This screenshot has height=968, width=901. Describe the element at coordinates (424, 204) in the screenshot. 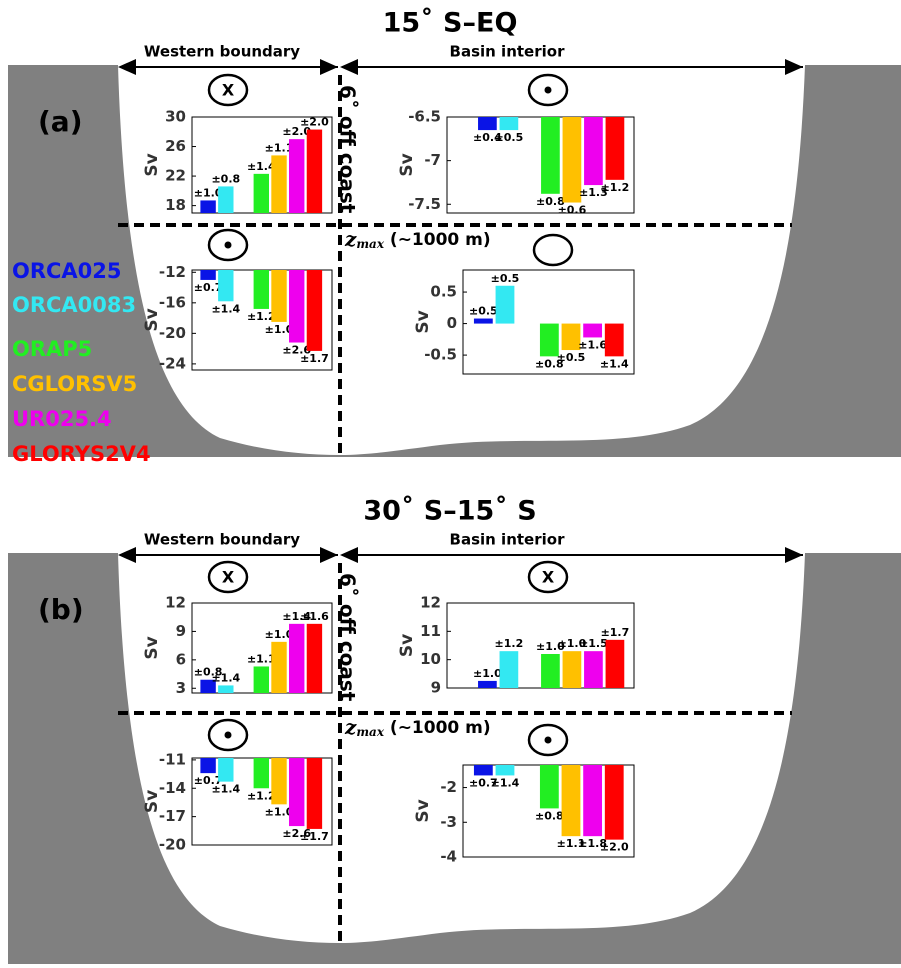

I see `y-tick-label: -7.5` at that location.